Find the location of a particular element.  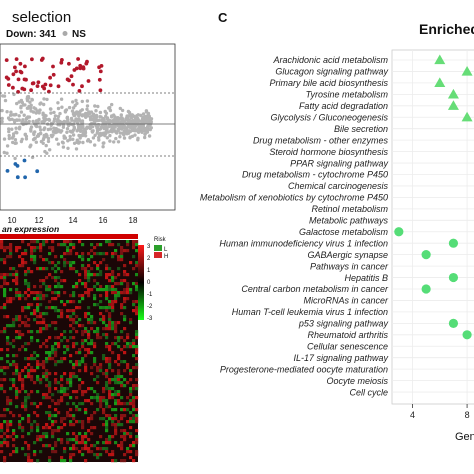

scale-label: 3 is located at coordinates (149, 247).